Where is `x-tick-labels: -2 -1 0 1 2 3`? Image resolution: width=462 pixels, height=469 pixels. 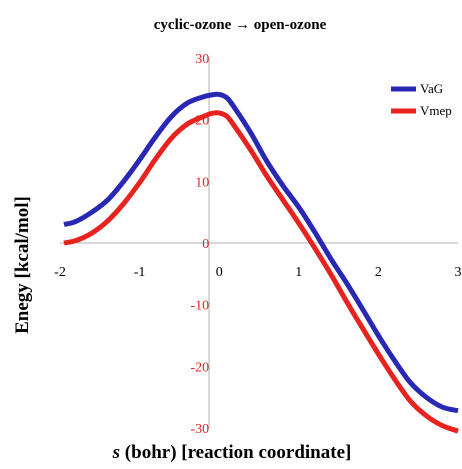
x-tick-labels: -2 -1 0 1 2 3 is located at coordinates (257, 272).